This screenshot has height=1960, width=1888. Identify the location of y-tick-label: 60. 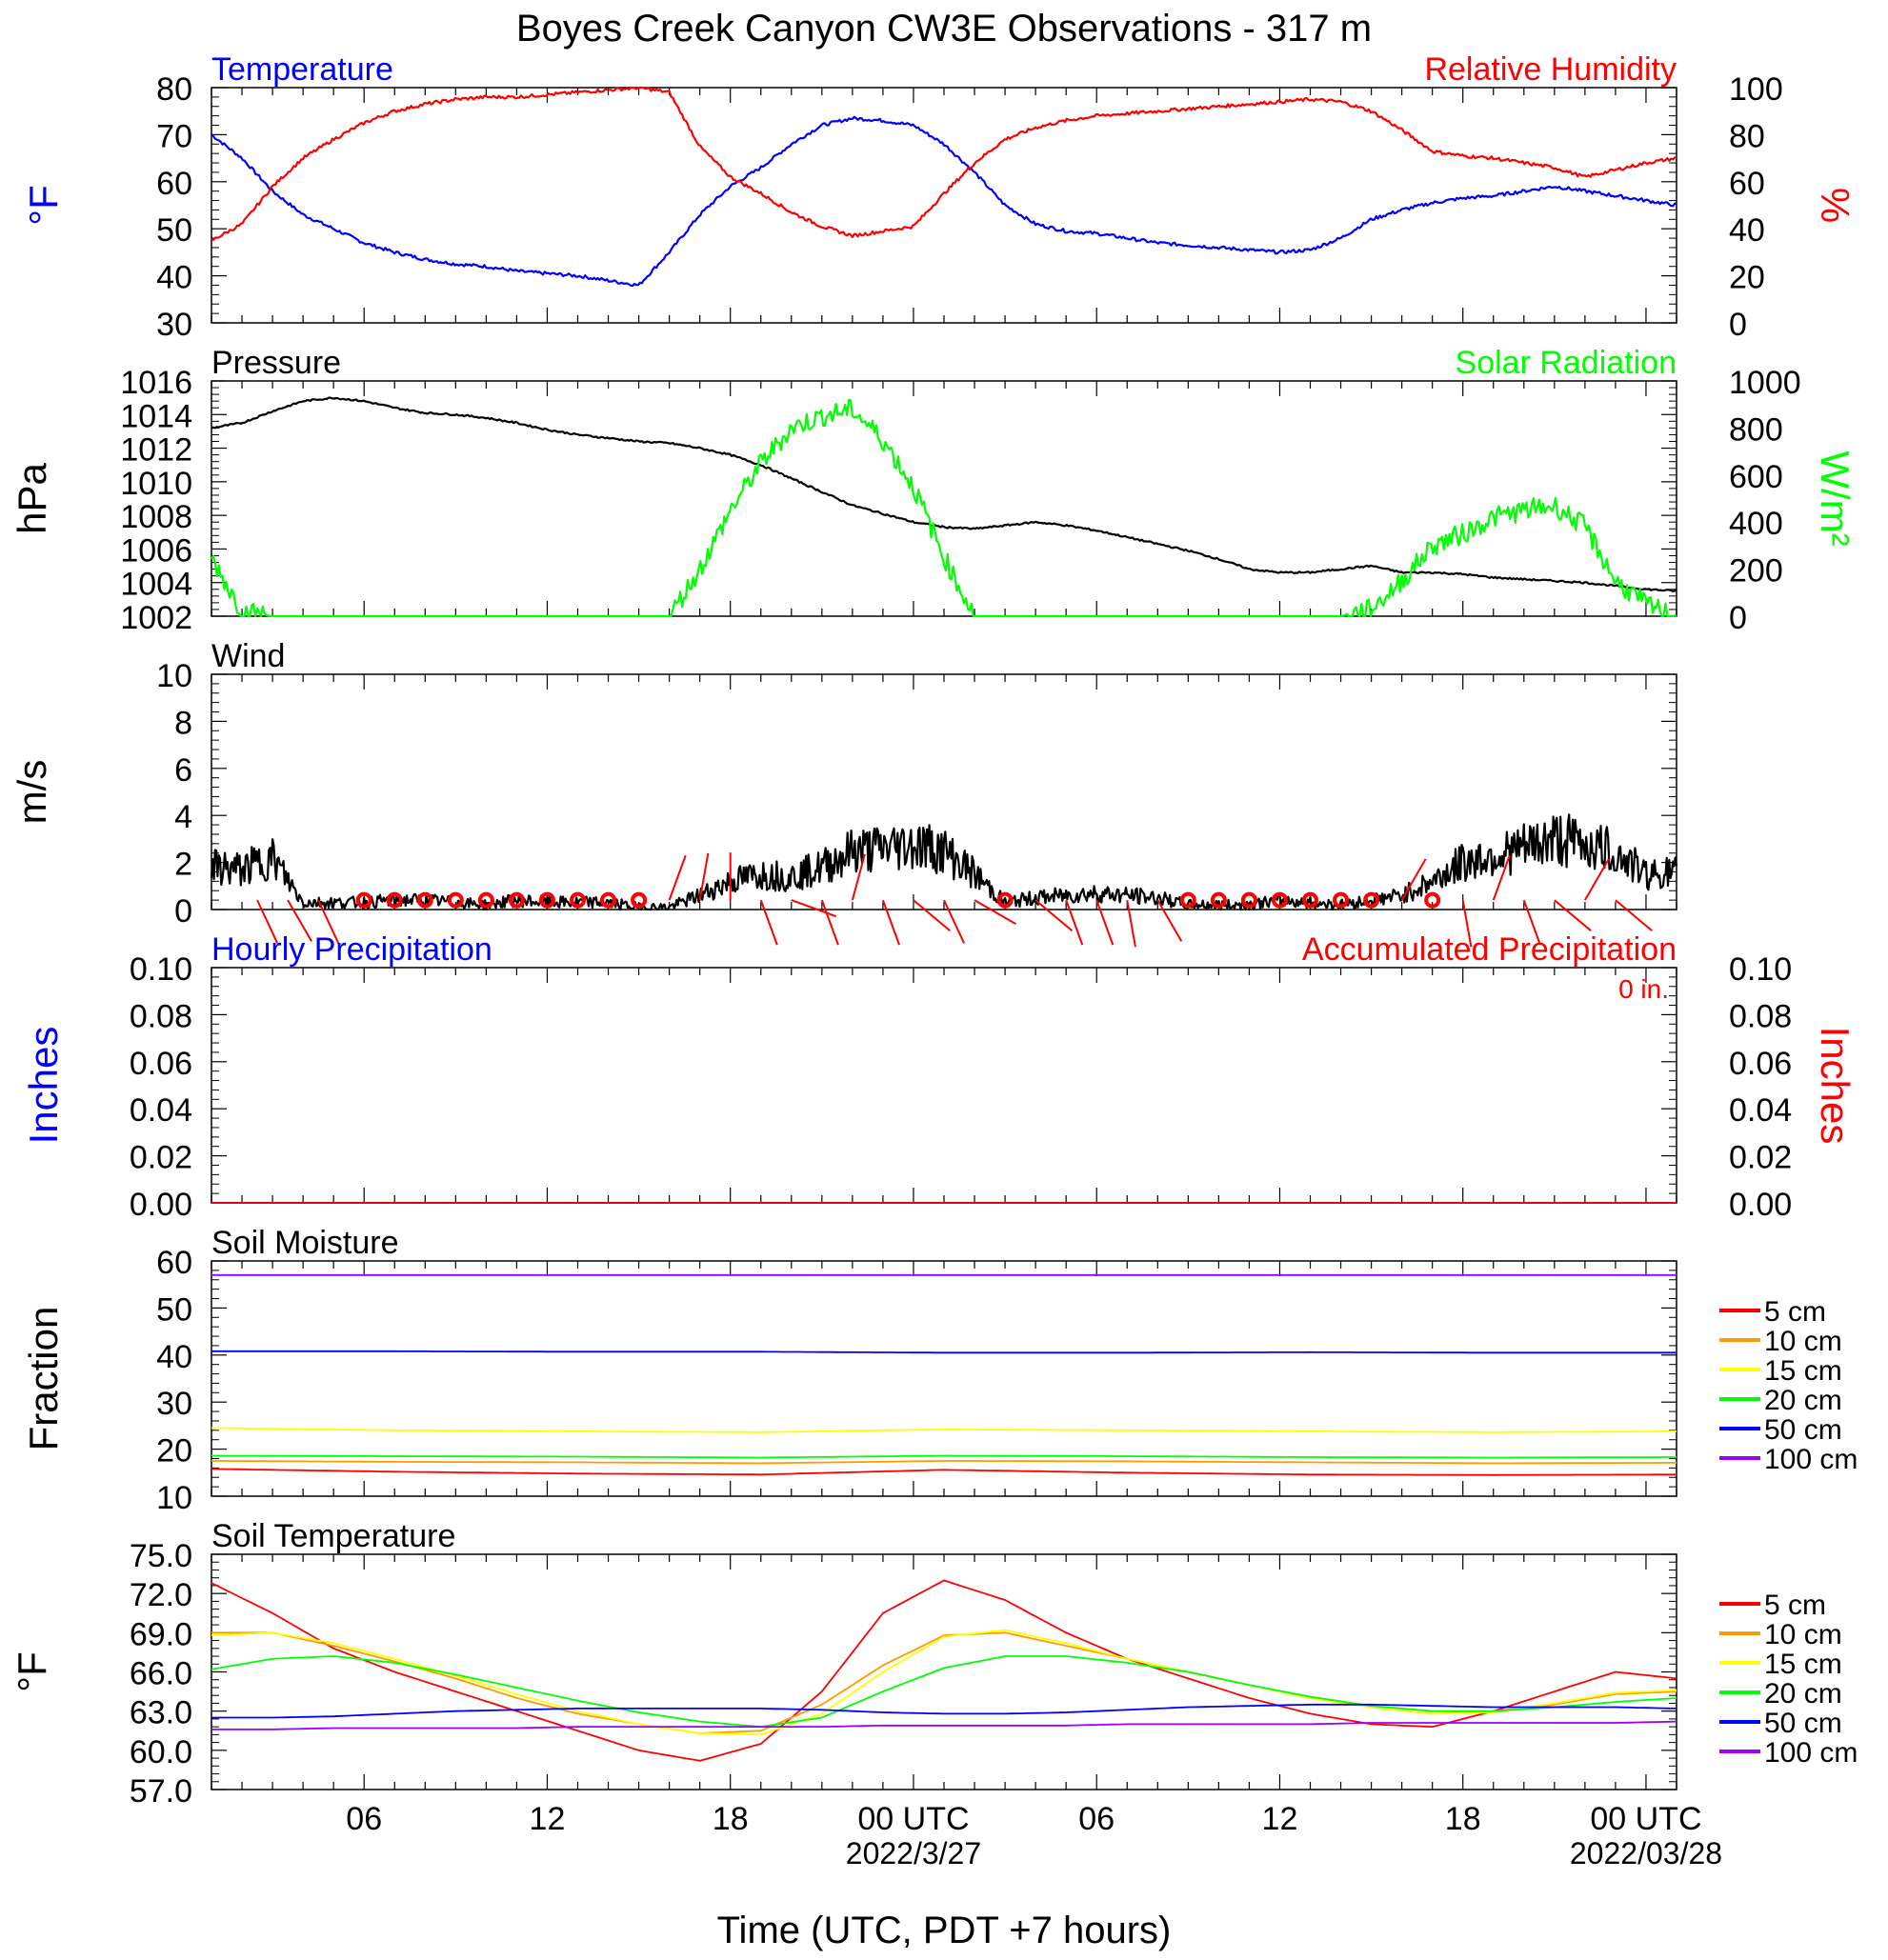
(174, 184).